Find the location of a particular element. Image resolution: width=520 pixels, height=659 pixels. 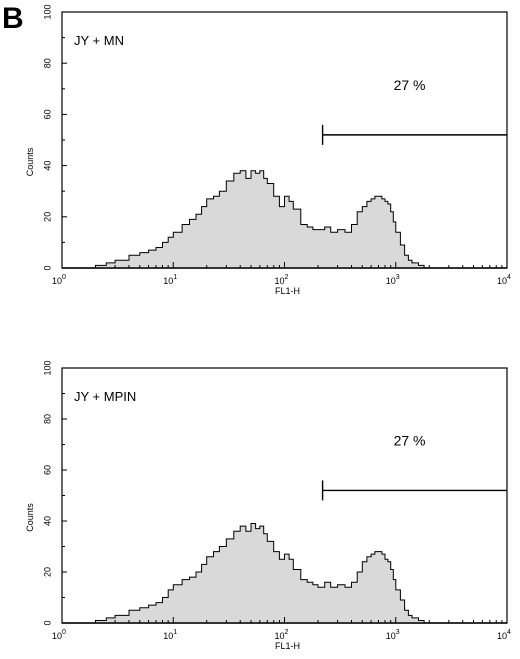

sample-label: JY + MPIN is located at coordinates (105, 396).